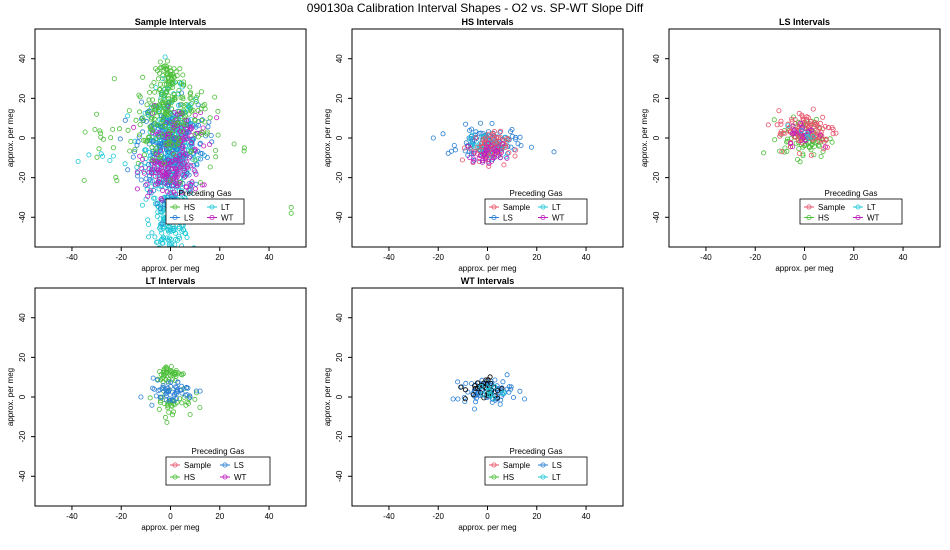 Image resolution: width=950 pixels, height=550 pixels. What do you see at coordinates (487, 257) in the screenshot?
I see `x-tick-label: 0` at bounding box center [487, 257].